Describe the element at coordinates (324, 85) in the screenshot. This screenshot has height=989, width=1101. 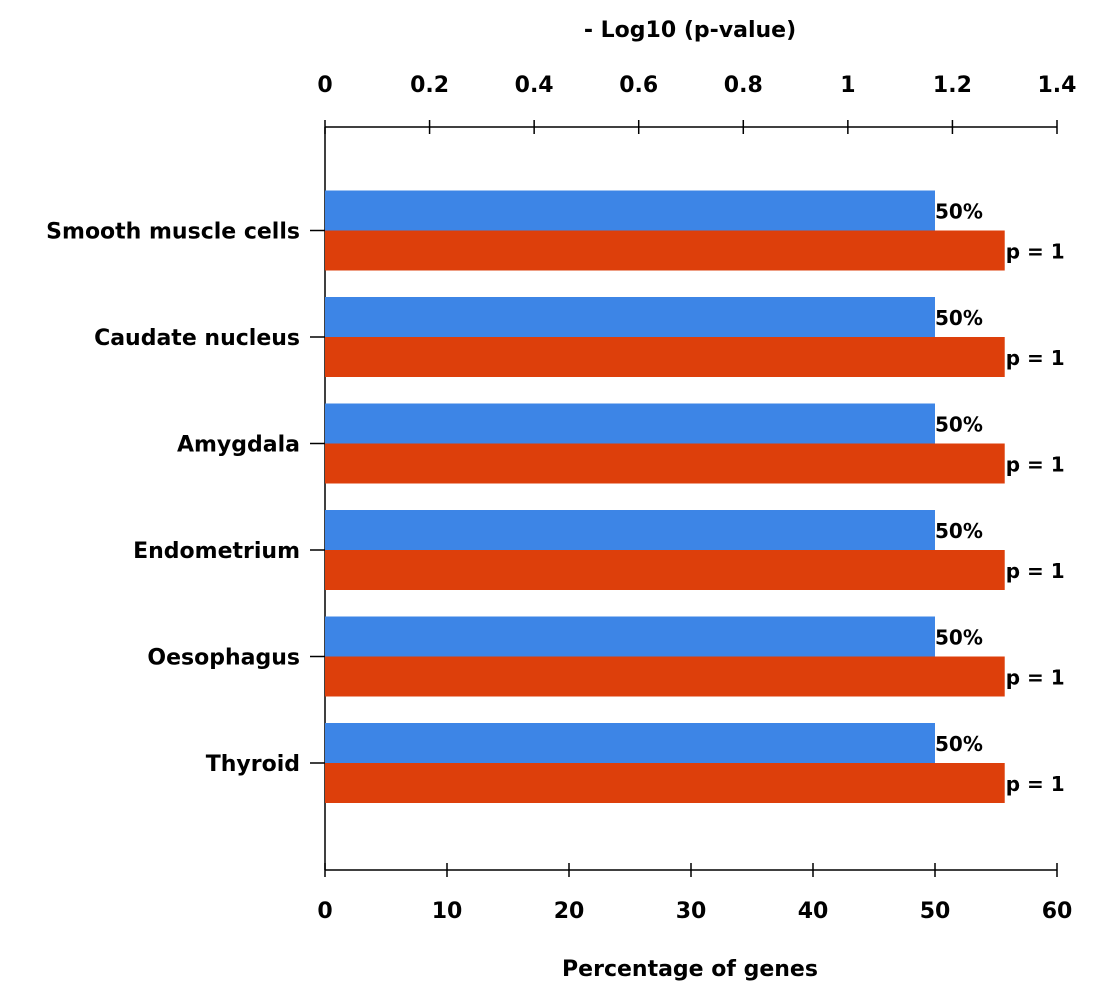
I see `top-tick-label: 0` at that location.